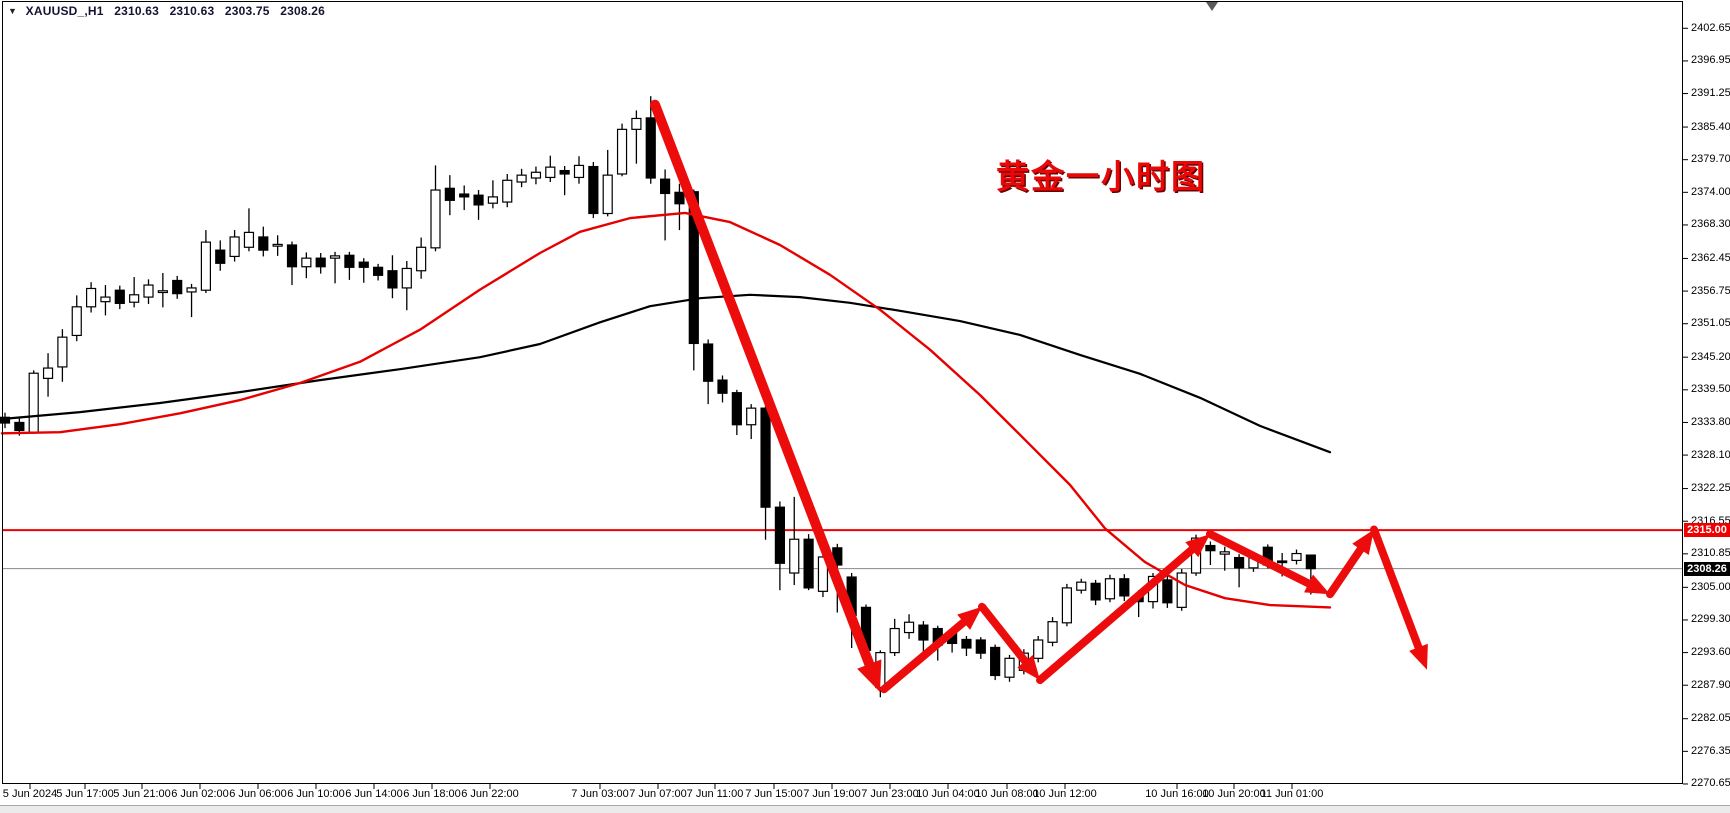  Describe the element at coordinates (142, 794) in the screenshot. I see `time-axis-label: 5 Jun 21:00` at that location.